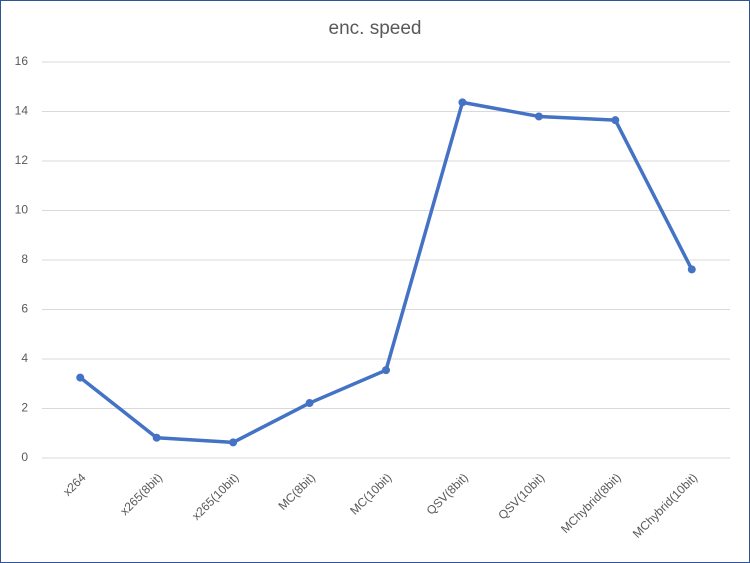  I want to click on y-tick-label: 4, so click(24, 358).